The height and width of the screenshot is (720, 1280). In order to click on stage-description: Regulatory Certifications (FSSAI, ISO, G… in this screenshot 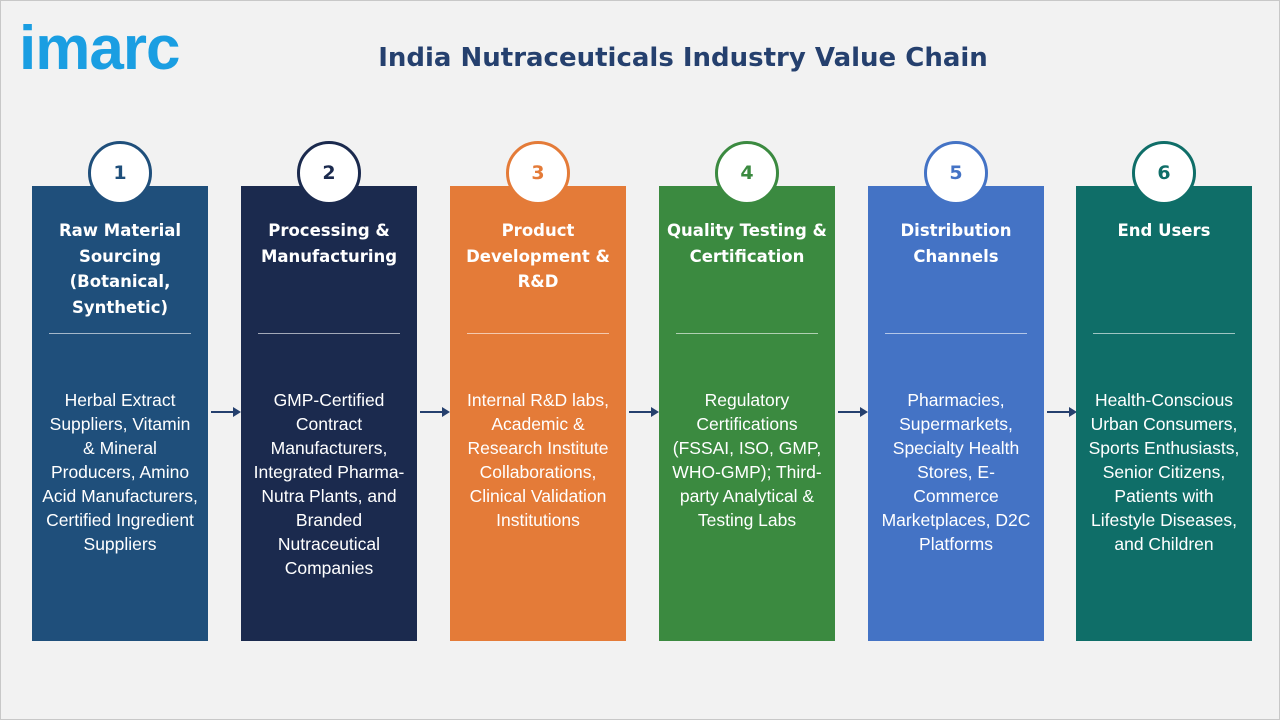, I will do `click(747, 460)`.